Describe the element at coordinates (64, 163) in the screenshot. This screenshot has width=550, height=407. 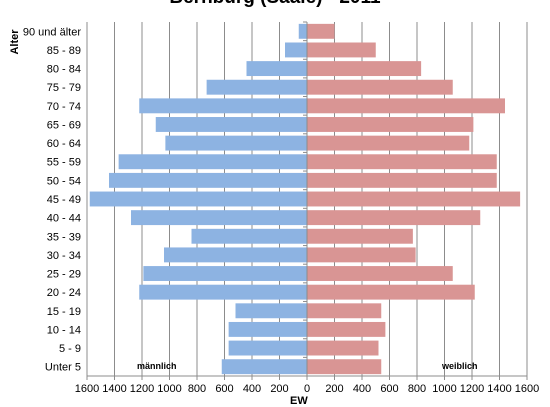
I see `category-label: 55 - 59` at that location.